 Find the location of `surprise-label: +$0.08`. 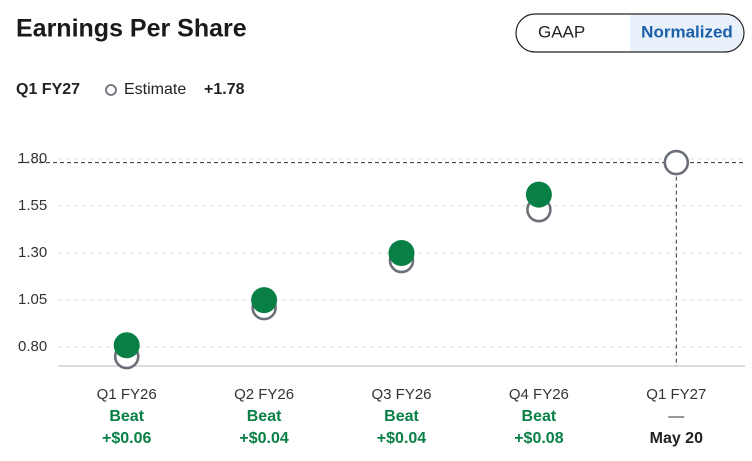

surprise-label: +$0.08 is located at coordinates (538, 438).